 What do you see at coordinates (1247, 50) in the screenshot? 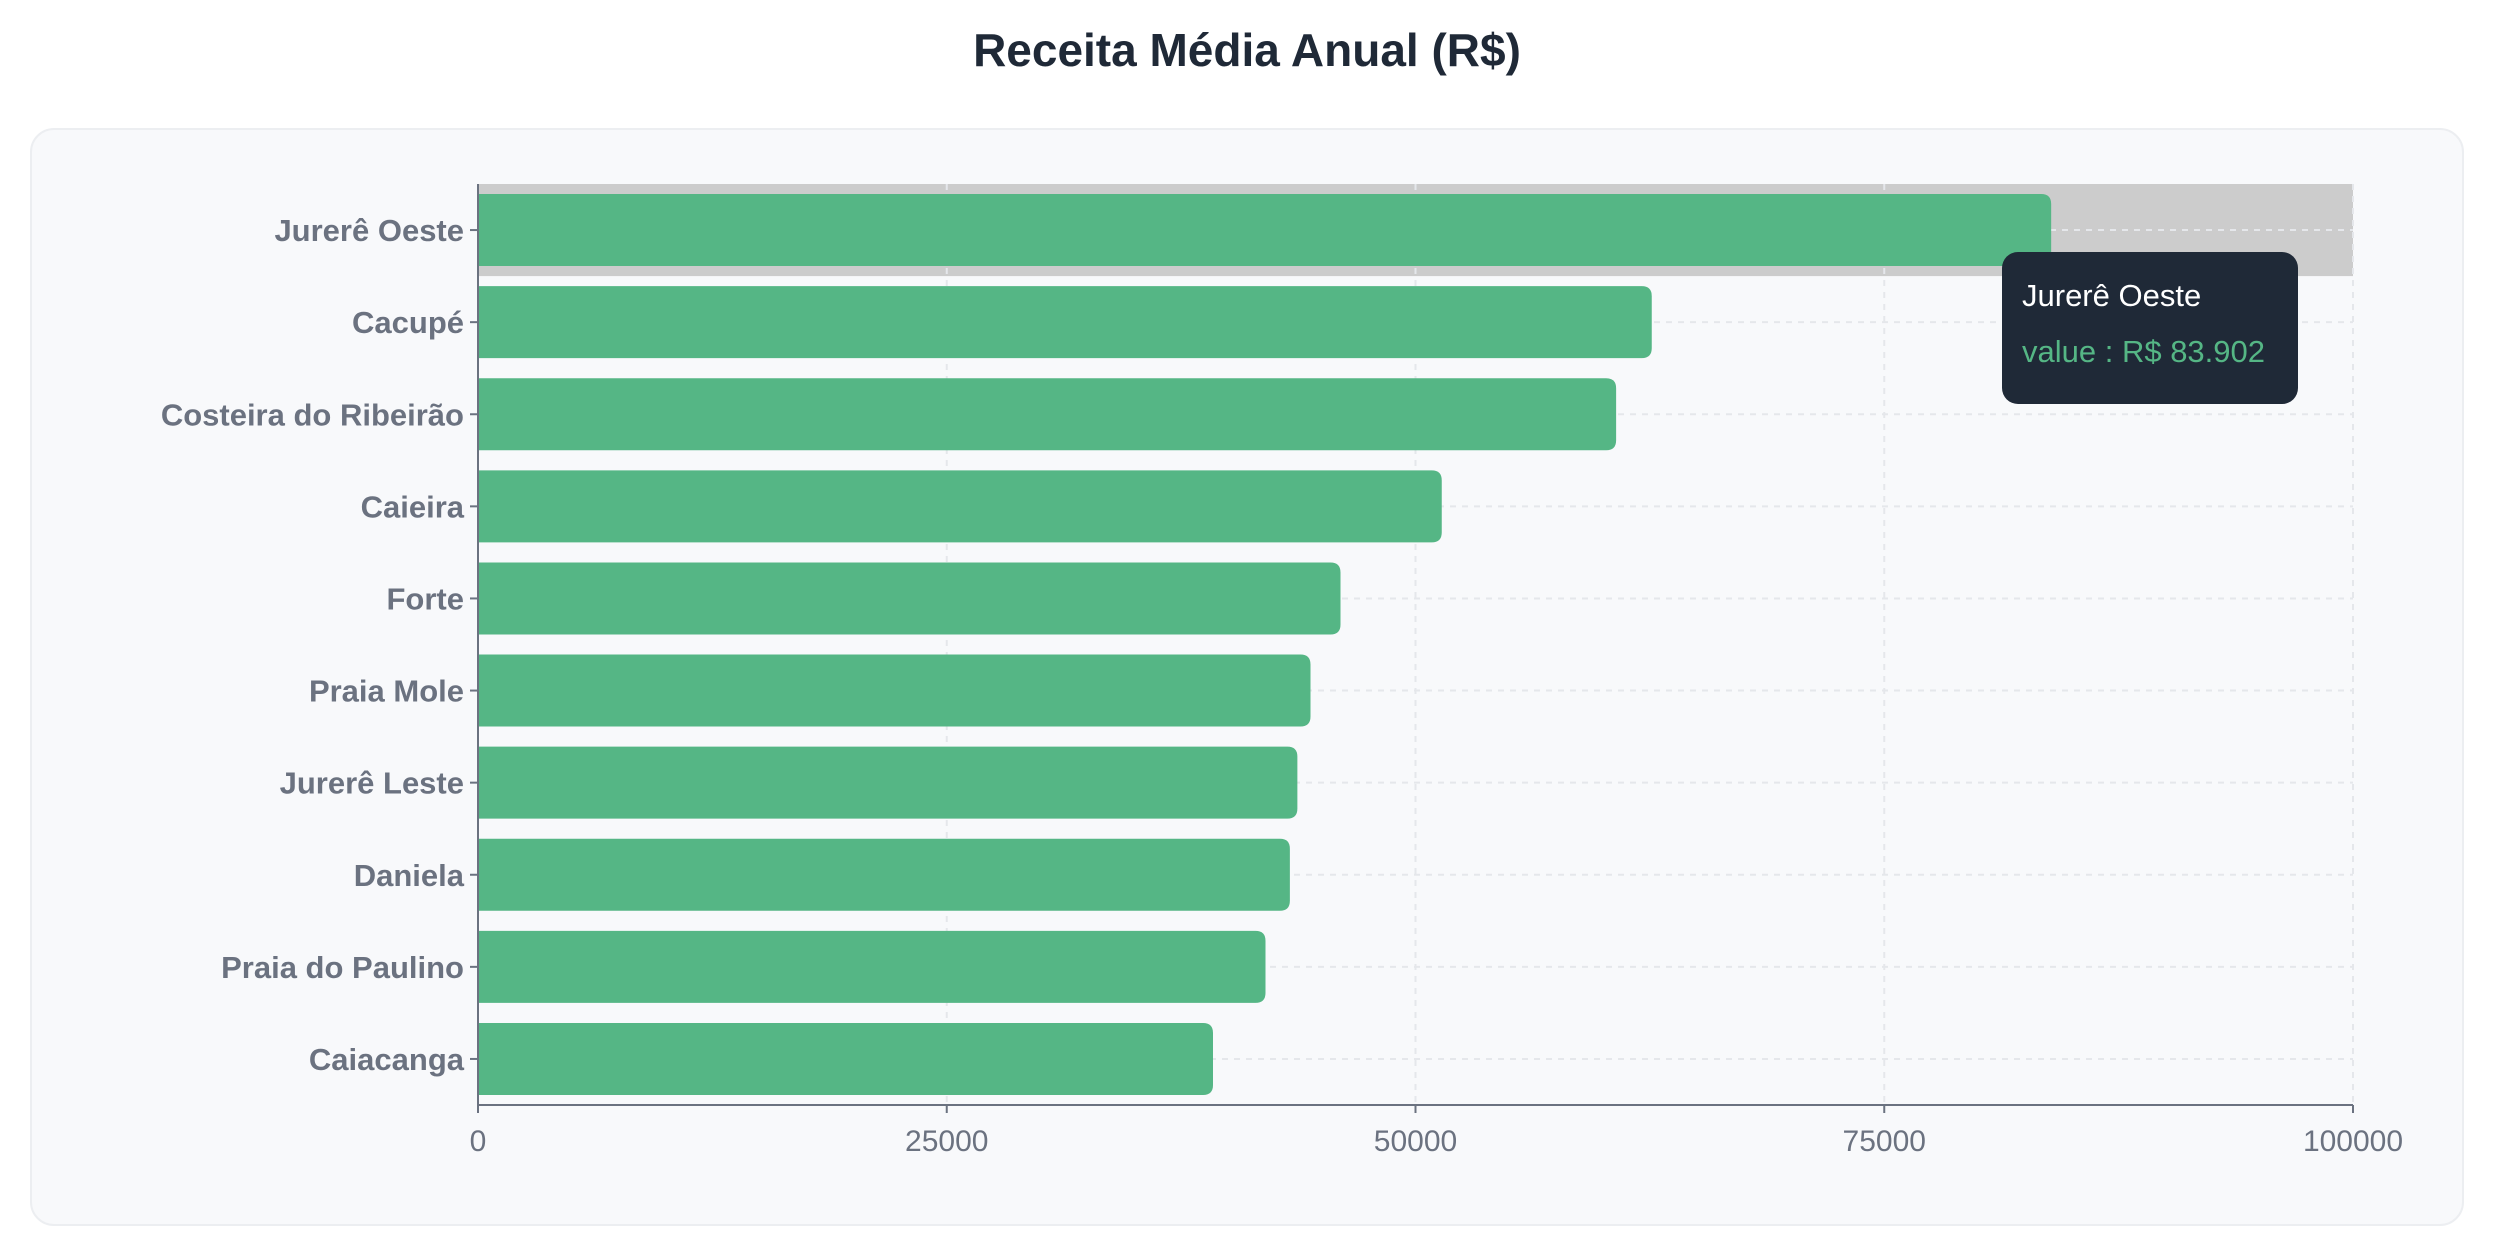
I see `chart-title: Receita Média Anual (R$)` at bounding box center [1247, 50].